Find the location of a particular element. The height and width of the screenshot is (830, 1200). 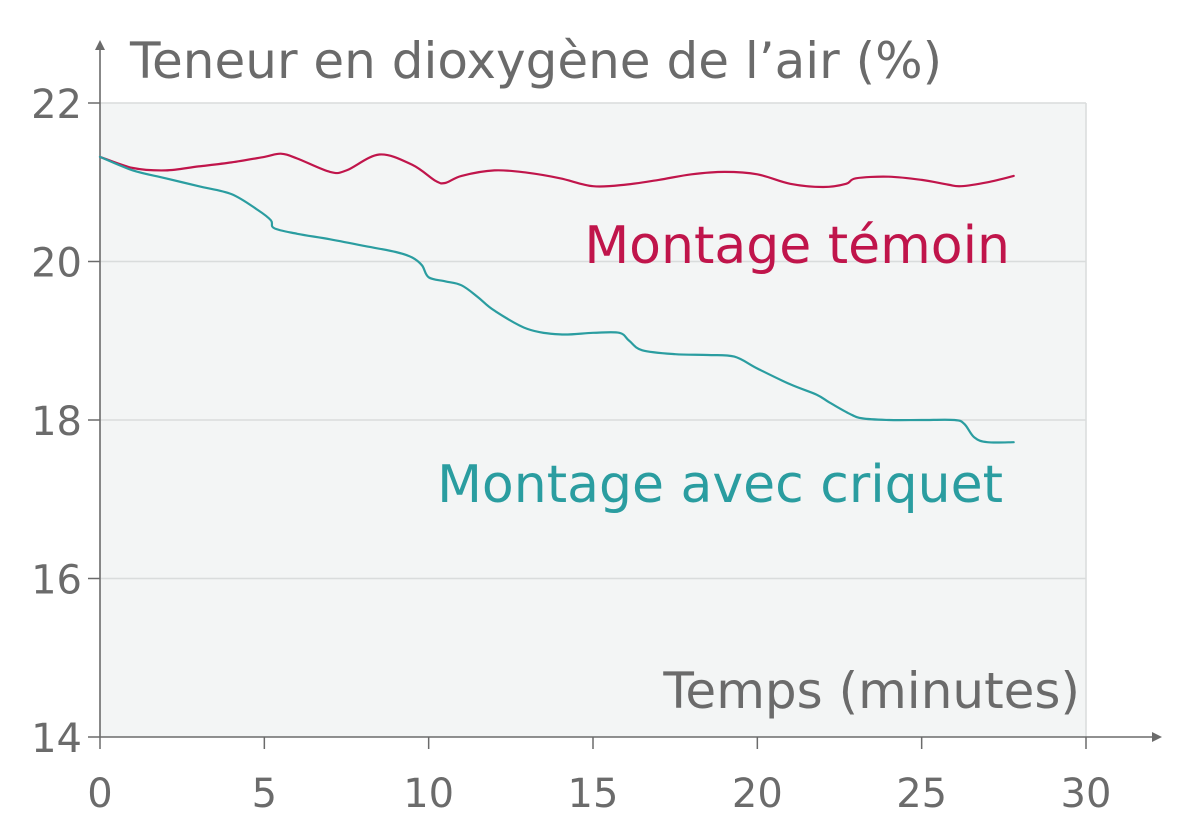

x-axis-arrow is located at coordinates (1157, 737).